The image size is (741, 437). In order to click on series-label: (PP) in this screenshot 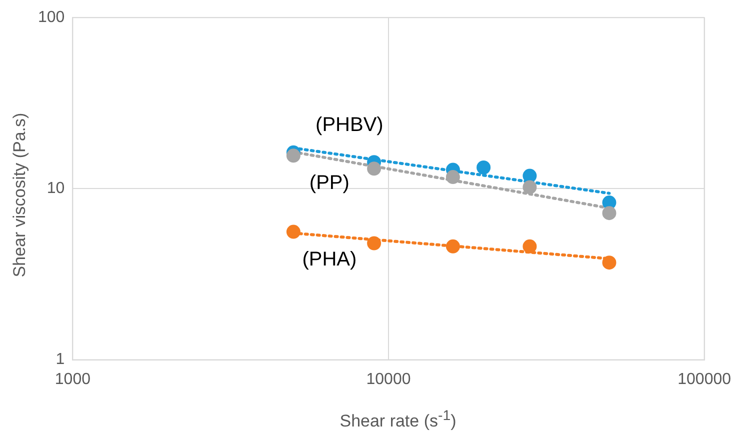, I will do `click(329, 183)`.